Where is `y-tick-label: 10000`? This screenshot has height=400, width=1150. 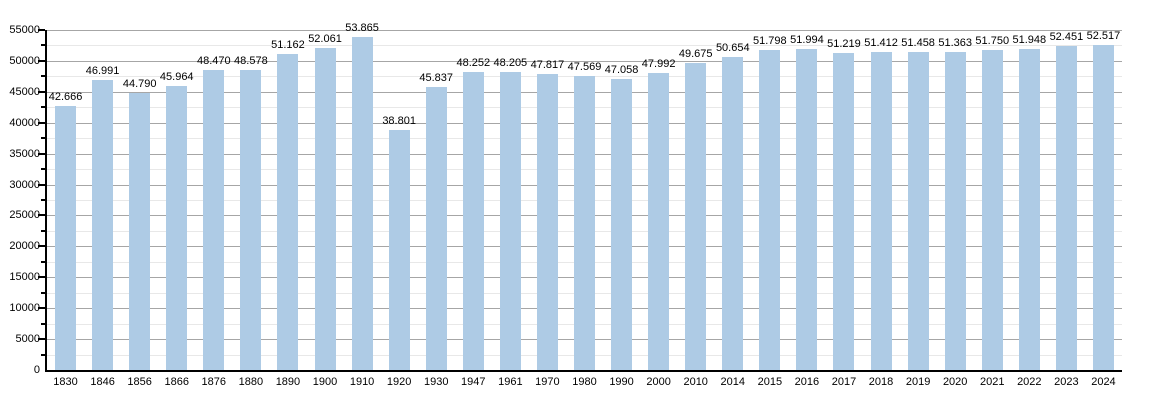 y-tick-label: 10000 is located at coordinates (24, 308).